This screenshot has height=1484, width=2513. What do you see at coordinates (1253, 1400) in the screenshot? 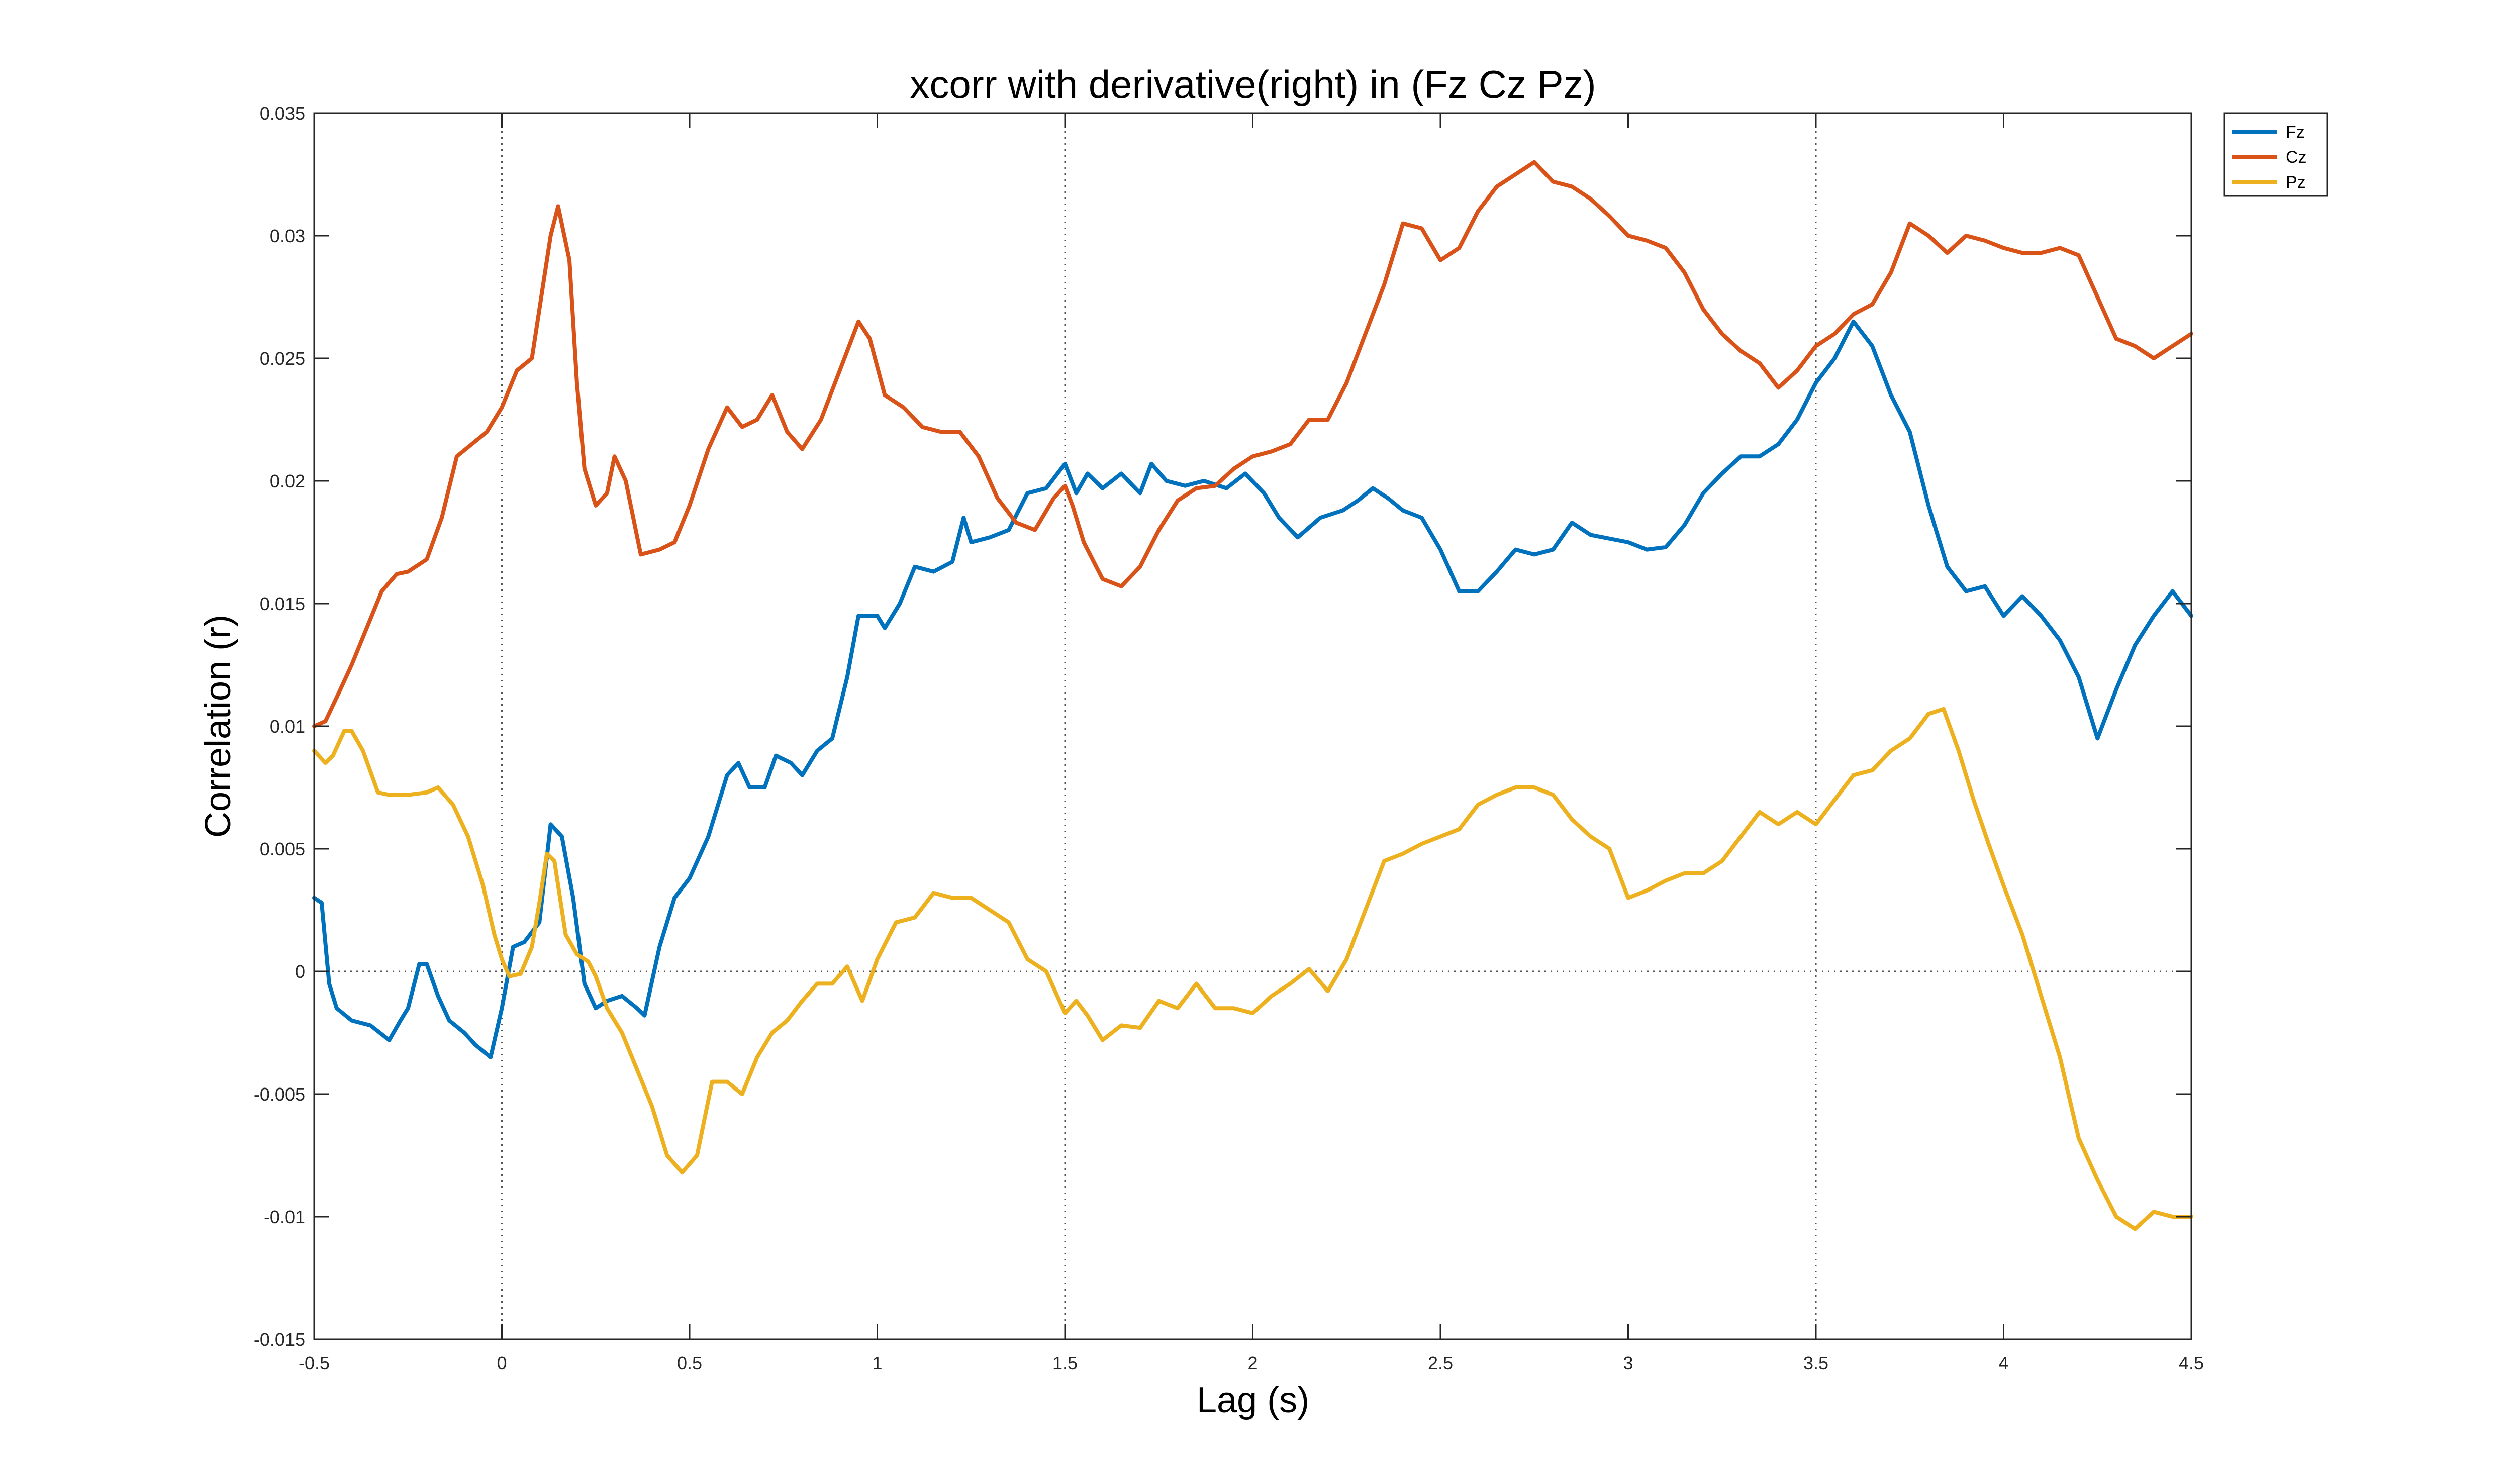
I see `x-axis-label: Lag (s)` at bounding box center [1253, 1400].